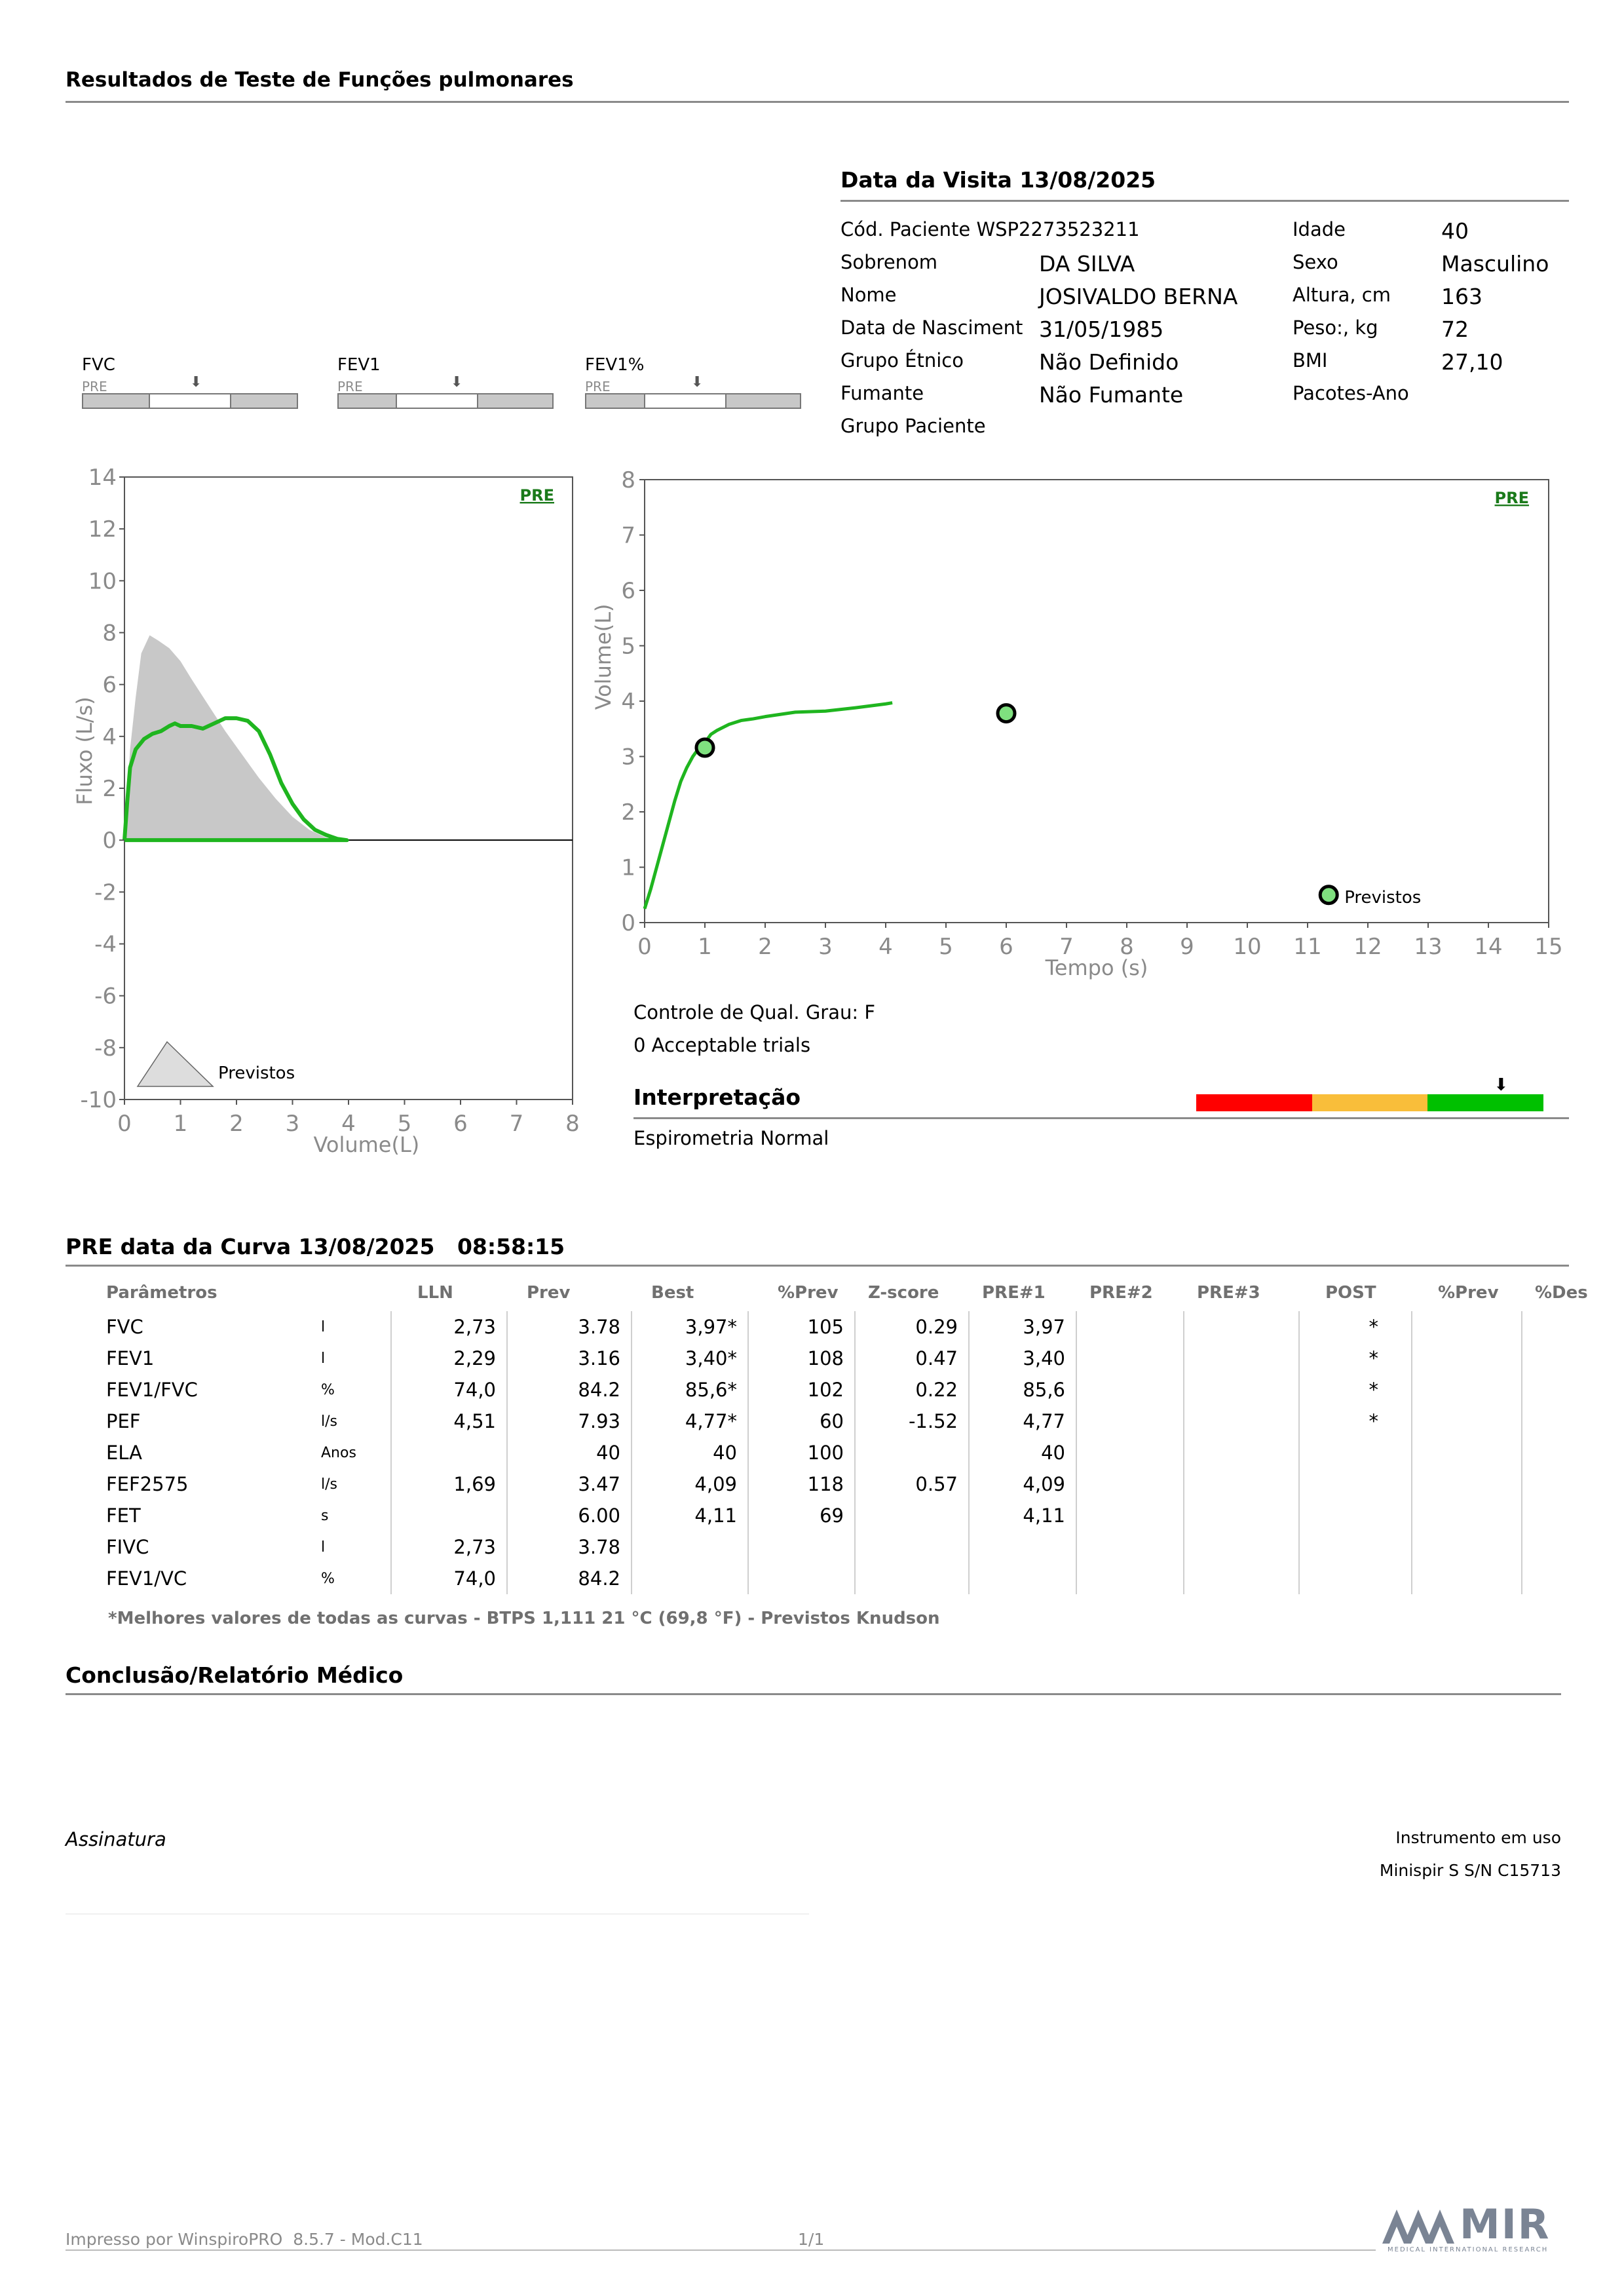  Describe the element at coordinates (196, 382) in the screenshot. I see `gauge-fvc-arrow-icon: ⬇` at that location.